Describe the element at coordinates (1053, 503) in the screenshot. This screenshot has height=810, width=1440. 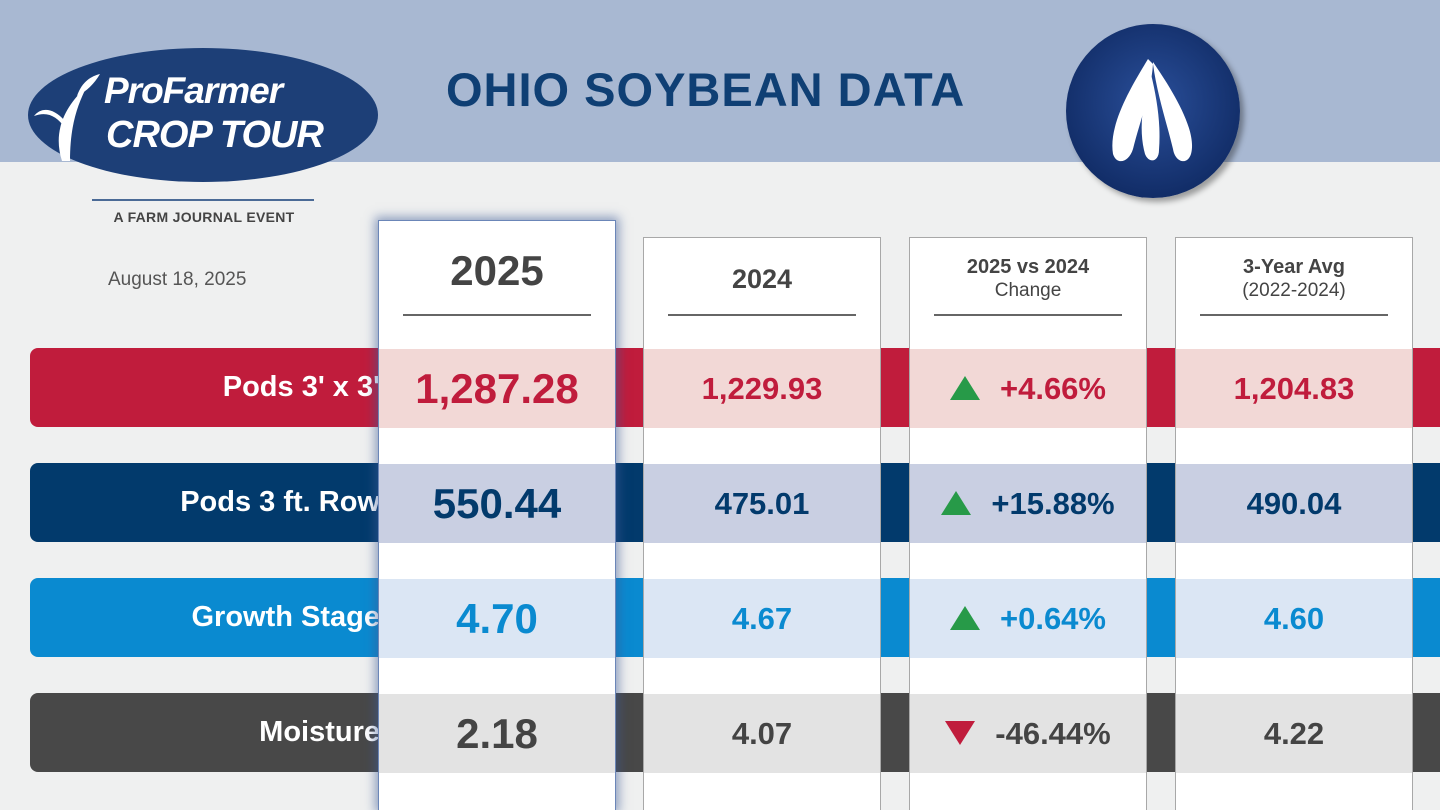
I see `cell-value: +15.88%` at that location.